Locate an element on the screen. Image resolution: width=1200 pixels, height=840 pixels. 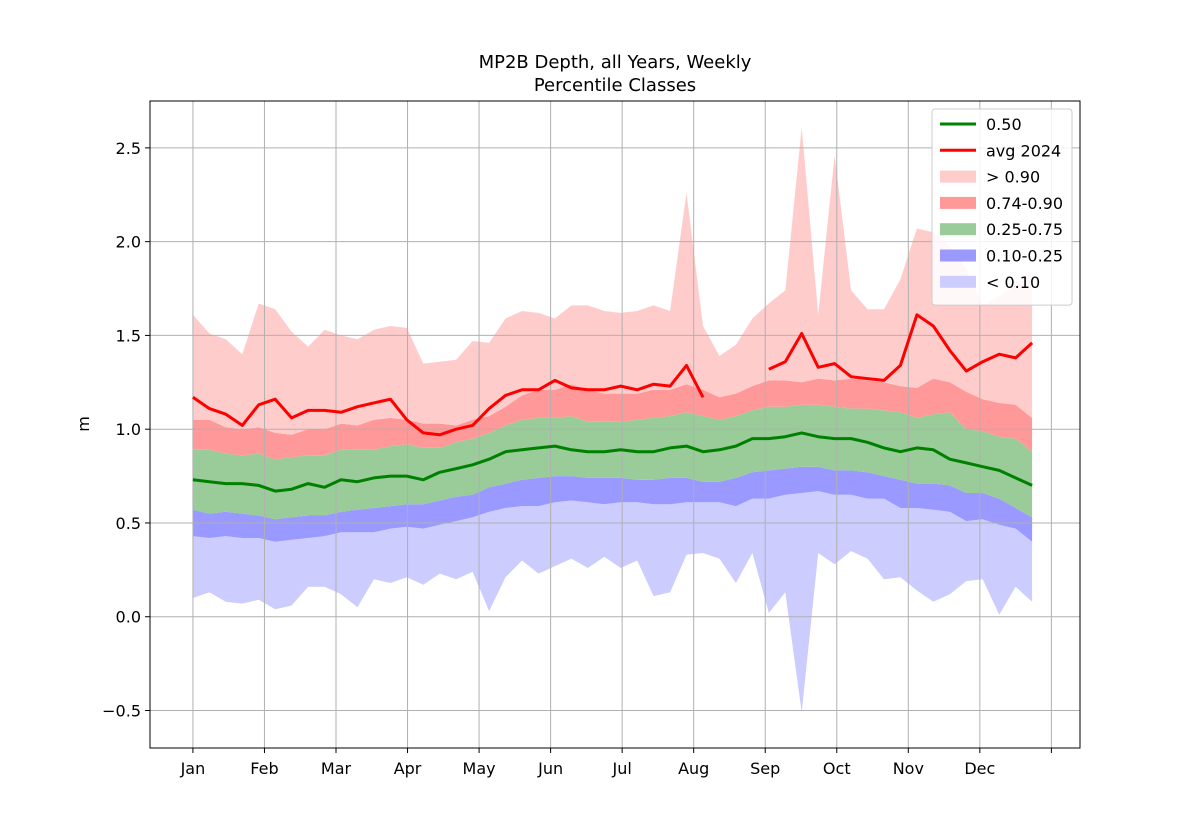
y-tick-label: −0.5 is located at coordinates (121, 710).